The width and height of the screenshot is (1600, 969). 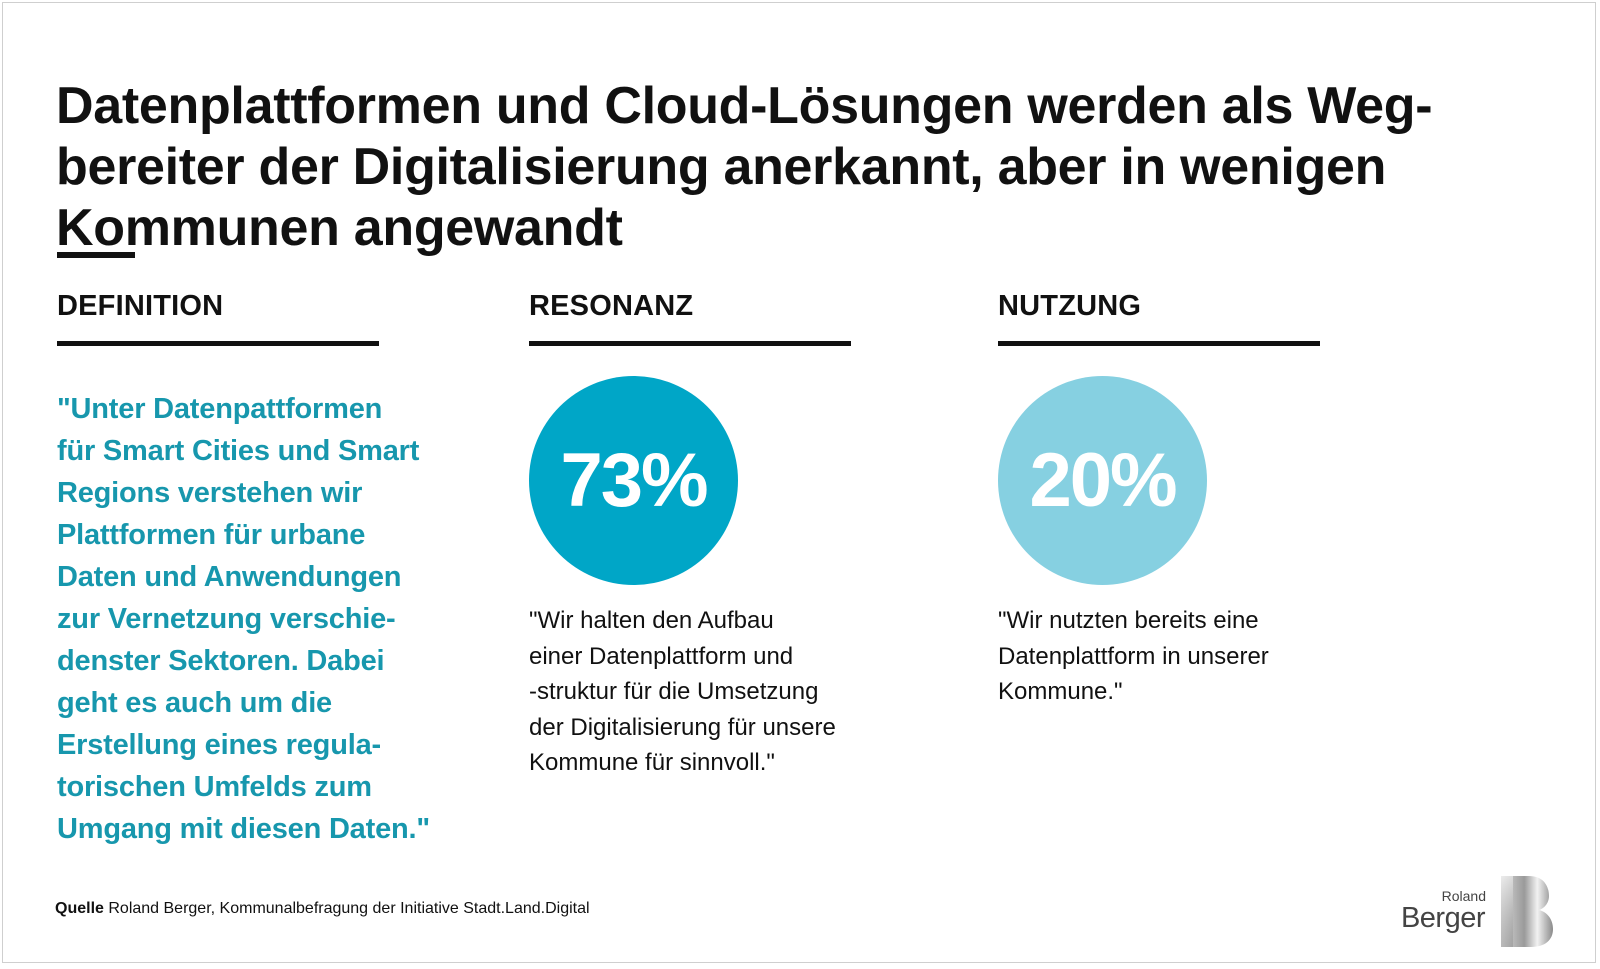 I want to click on definition-quote-line: für Smart Cities und Smart, so click(x=238, y=451).